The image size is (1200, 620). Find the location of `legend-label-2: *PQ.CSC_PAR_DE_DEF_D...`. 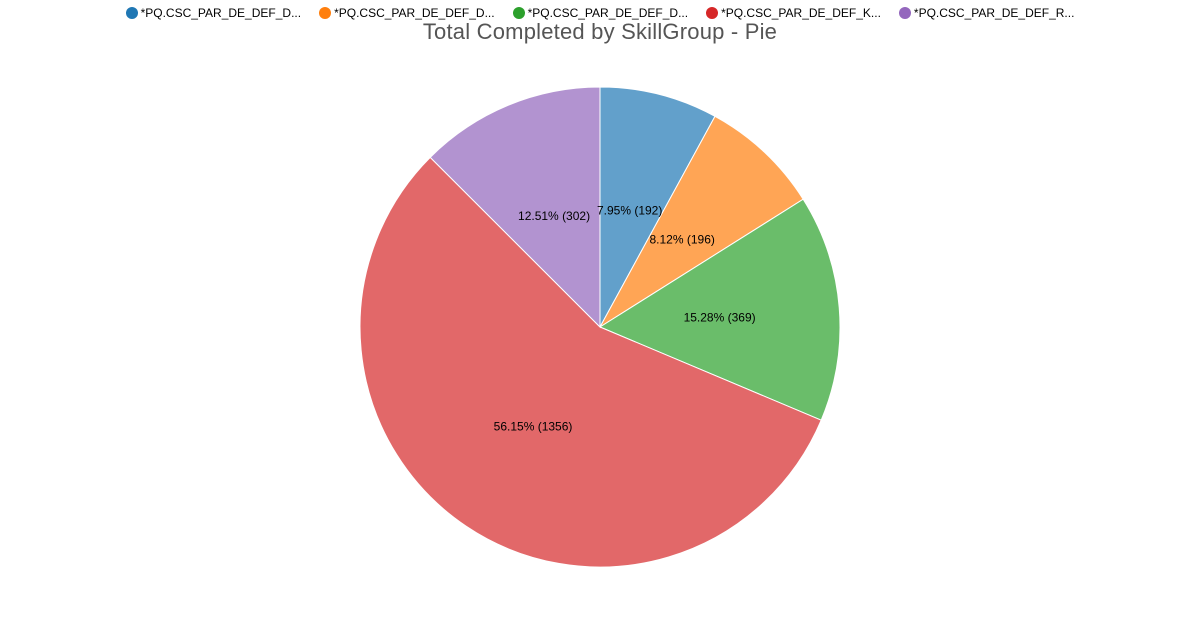

legend-label-2: *PQ.CSC_PAR_DE_DEF_D... is located at coordinates (414, 13).